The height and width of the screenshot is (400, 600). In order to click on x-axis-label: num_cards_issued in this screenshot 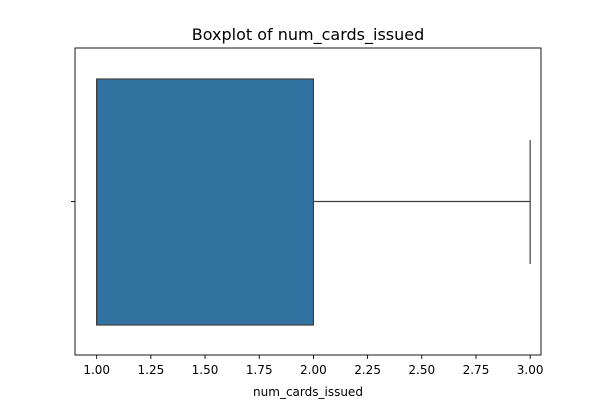, I will do `click(308, 392)`.